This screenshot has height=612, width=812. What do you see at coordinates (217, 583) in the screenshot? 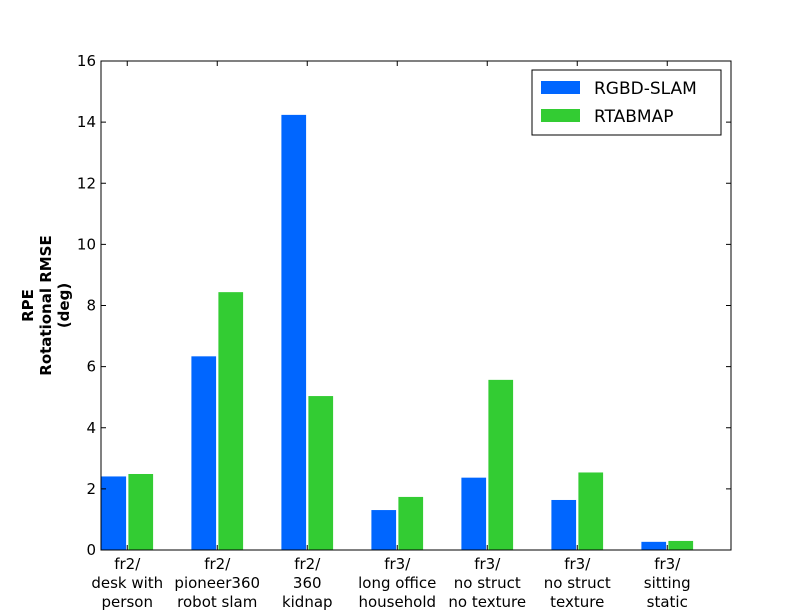
I see `x-category-label: fr2/pioneer360 robot slam` at bounding box center [217, 583].